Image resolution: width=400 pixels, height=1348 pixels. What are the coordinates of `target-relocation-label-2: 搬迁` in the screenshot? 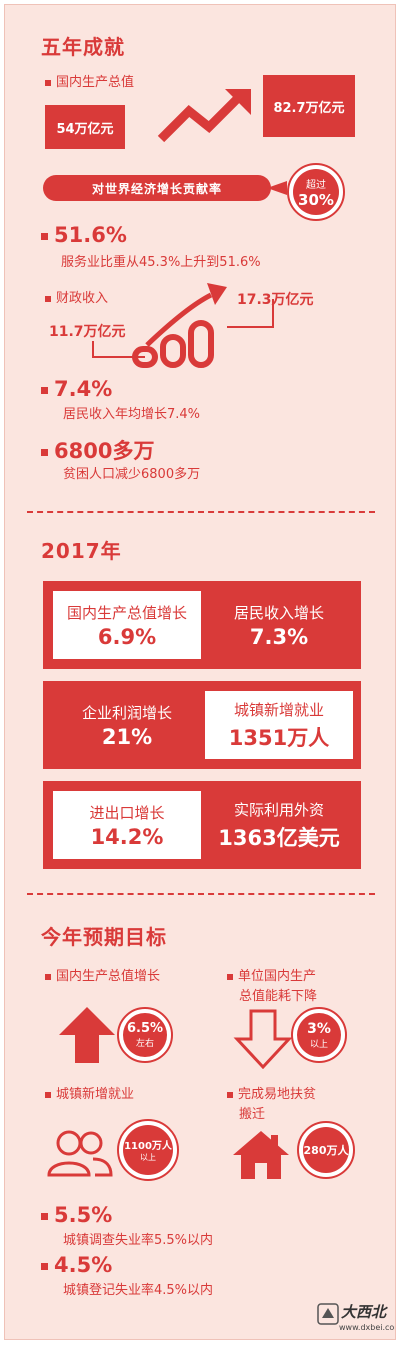 It's located at (252, 1114).